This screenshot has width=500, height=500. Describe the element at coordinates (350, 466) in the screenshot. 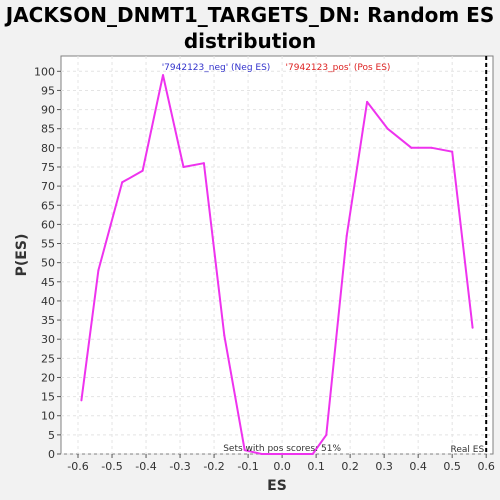

I see `x-tick-label: 0.2` at that location.